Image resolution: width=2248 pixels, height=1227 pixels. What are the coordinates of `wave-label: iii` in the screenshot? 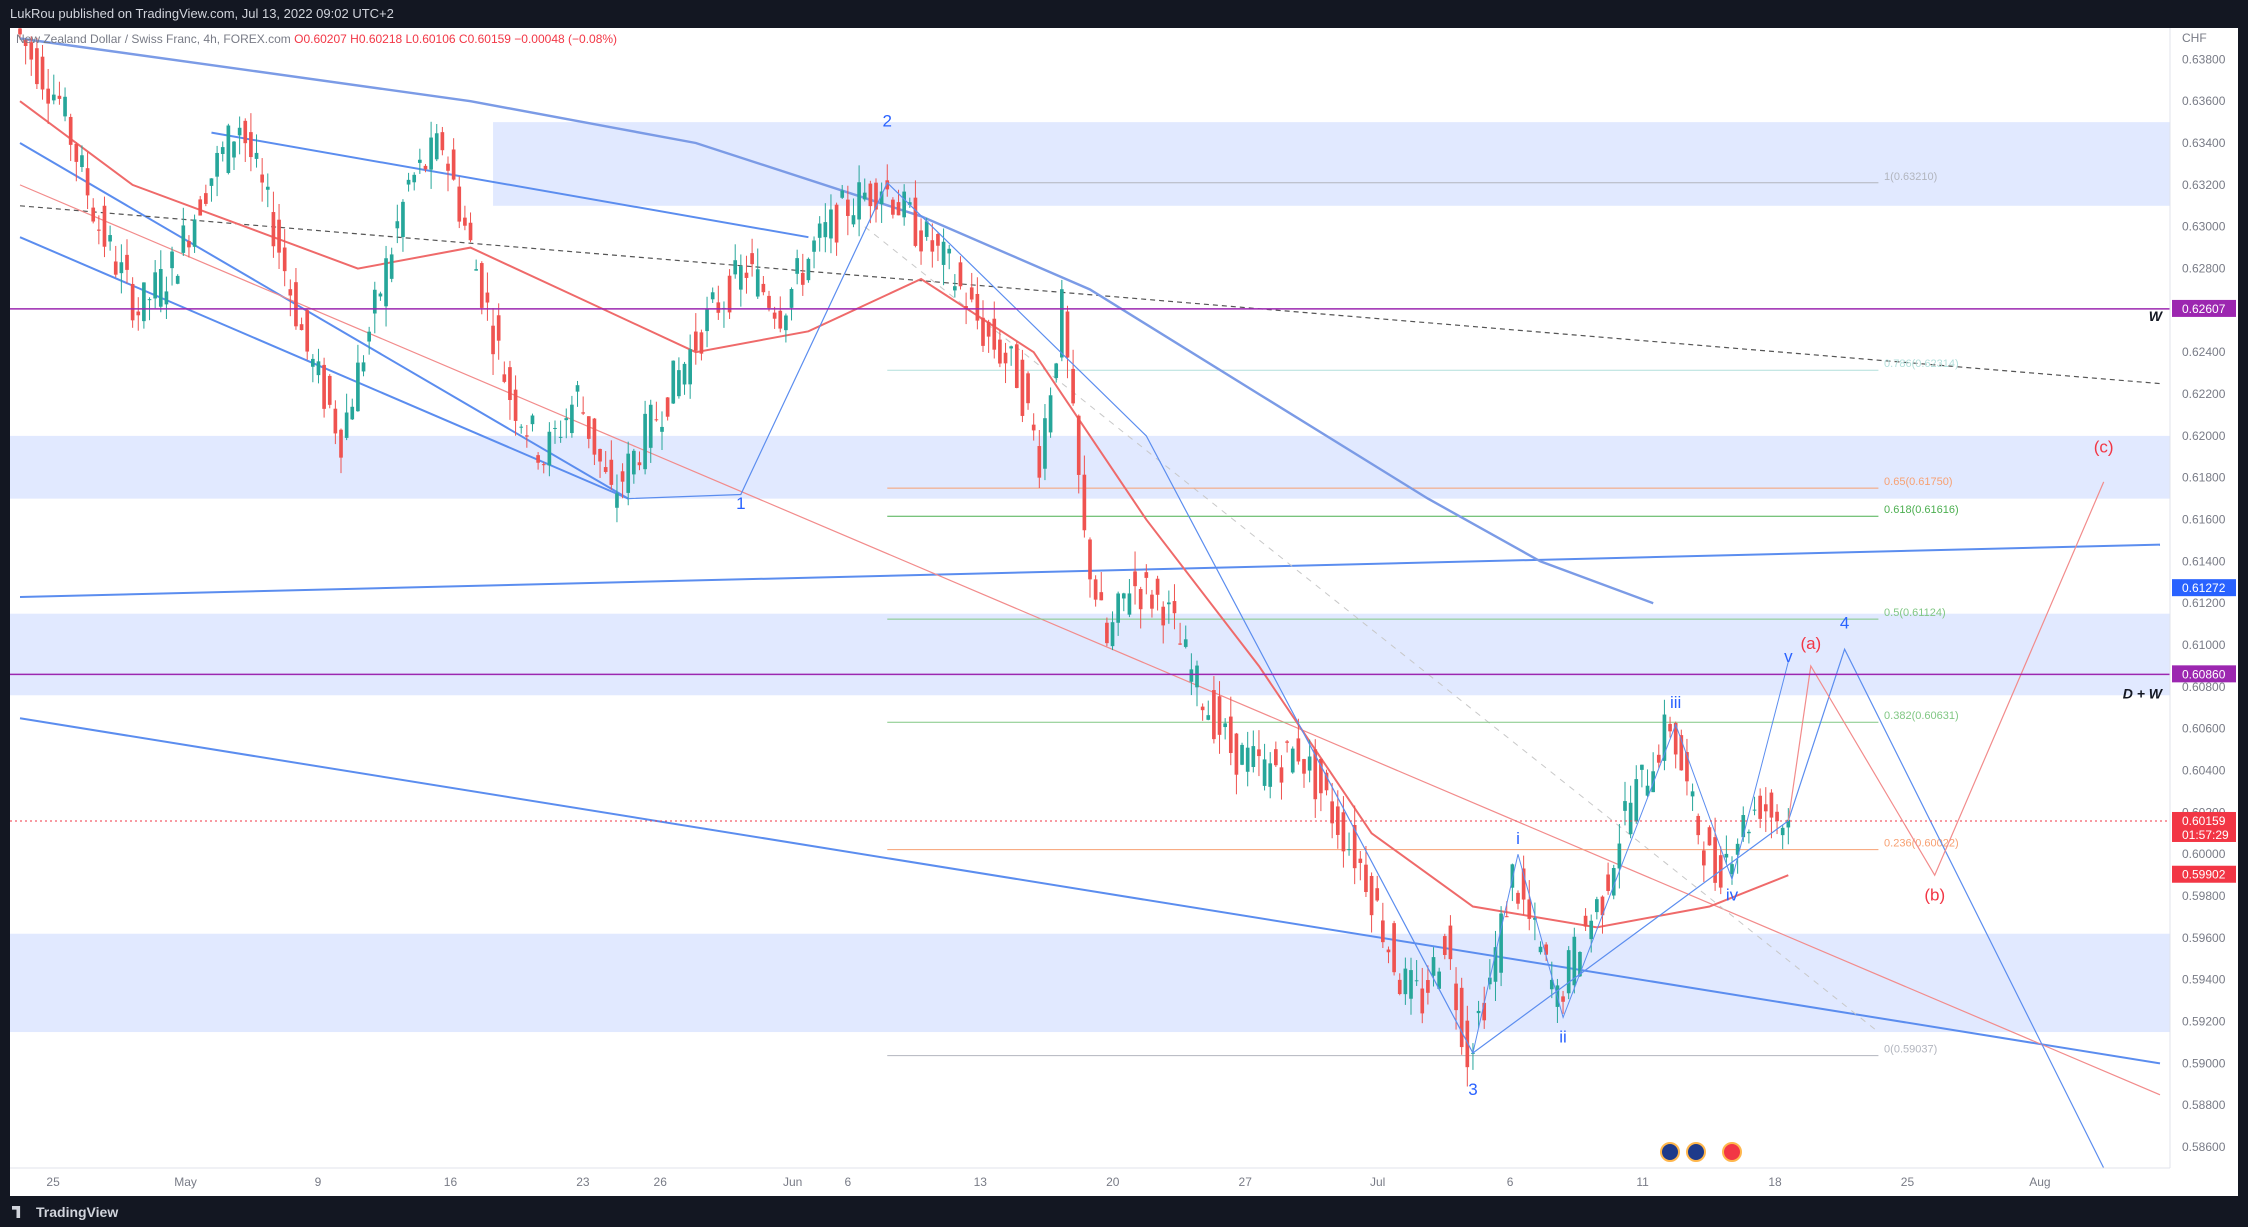 It's located at (1675, 702).